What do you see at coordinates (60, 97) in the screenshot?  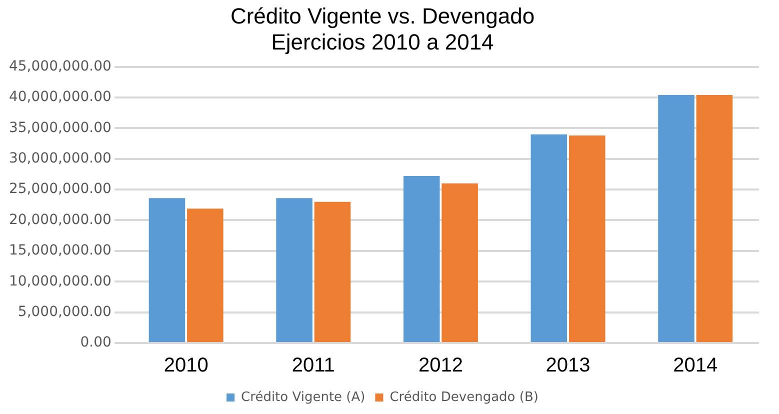 I see `y-tick-label: 40,000,000.00` at bounding box center [60, 97].